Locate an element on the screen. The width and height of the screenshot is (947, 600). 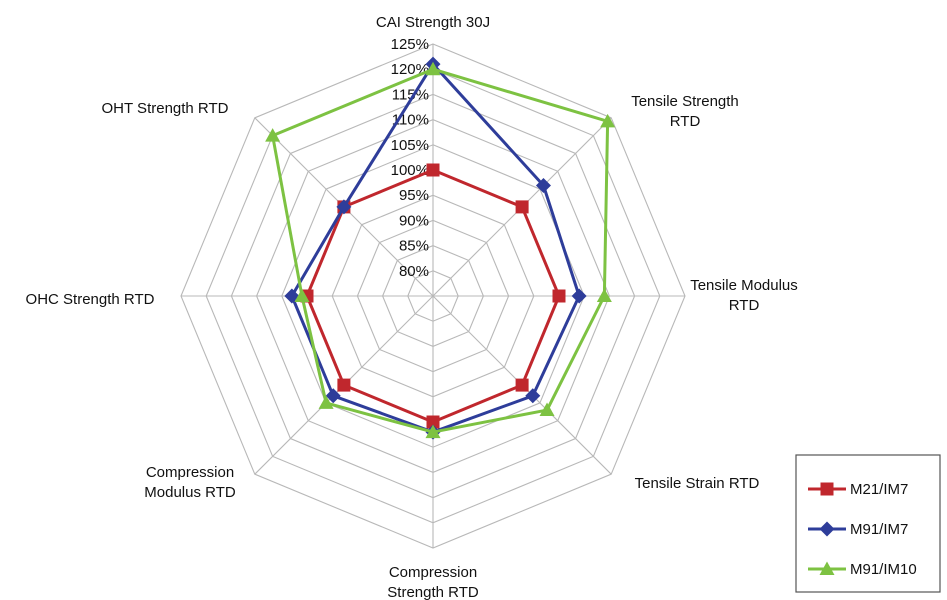
data-point-m91-im10-cai-strength-30j is located at coordinates (433, 68).